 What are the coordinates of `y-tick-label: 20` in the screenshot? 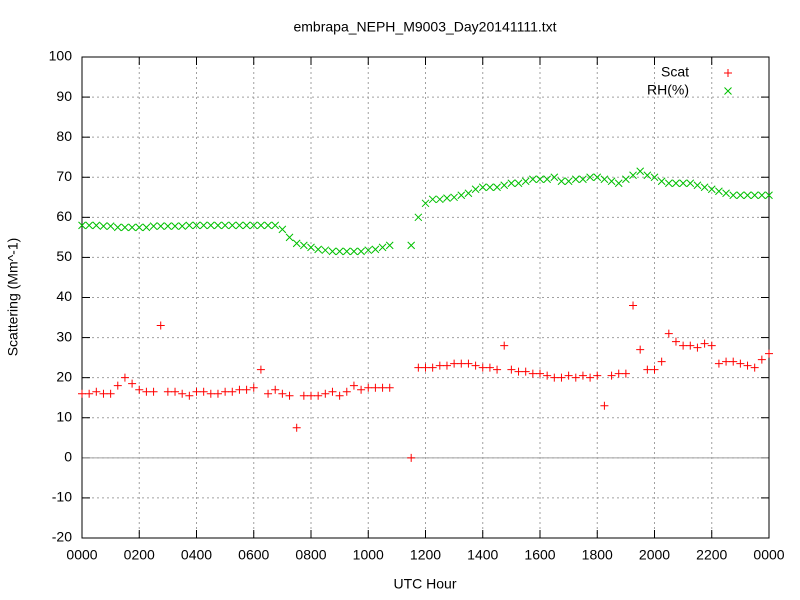 It's located at (64, 376).